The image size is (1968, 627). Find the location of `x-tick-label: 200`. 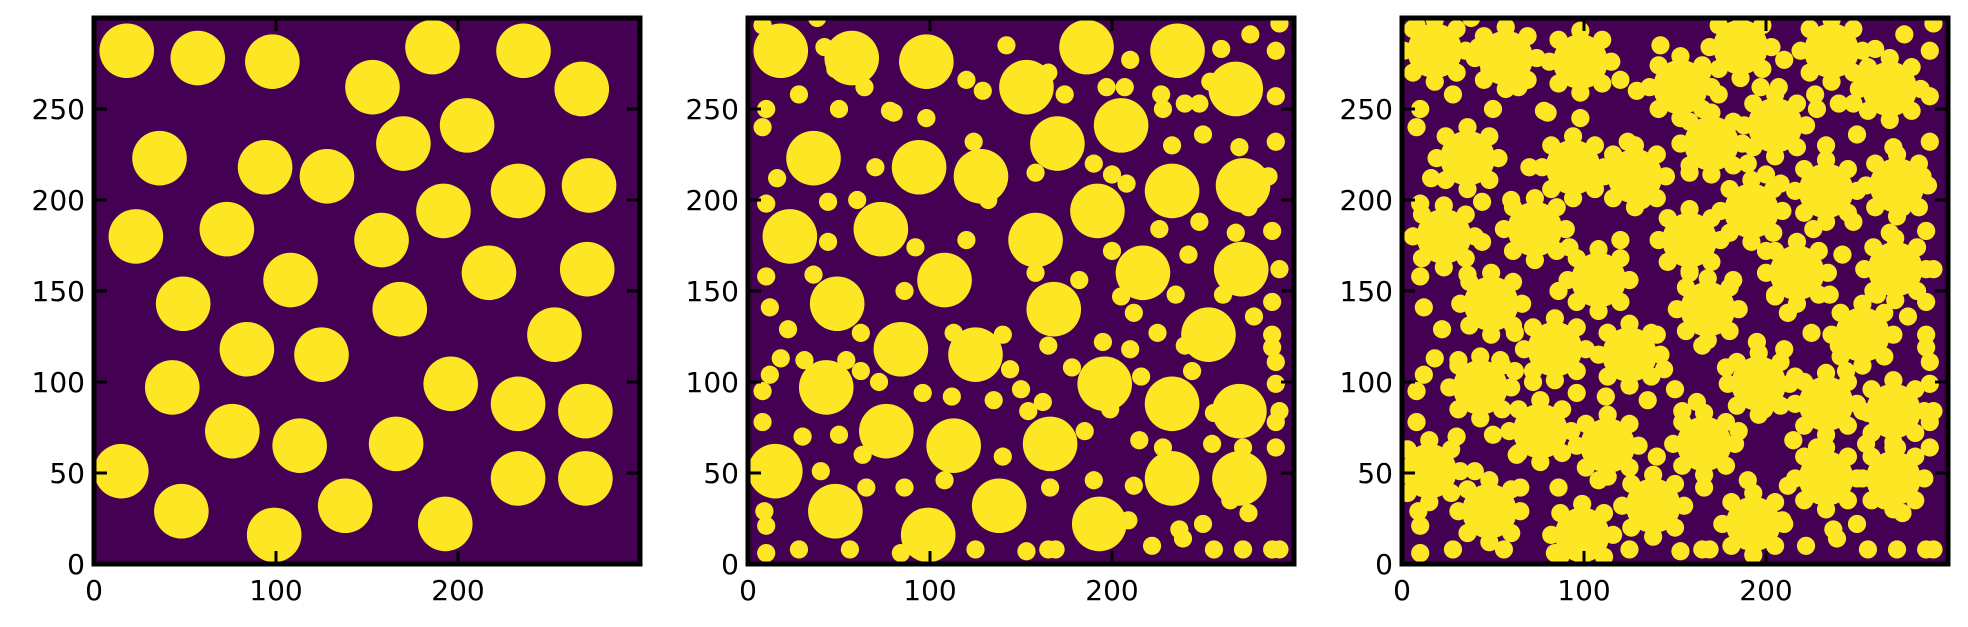

x-tick-label: 200 is located at coordinates (1111, 590).